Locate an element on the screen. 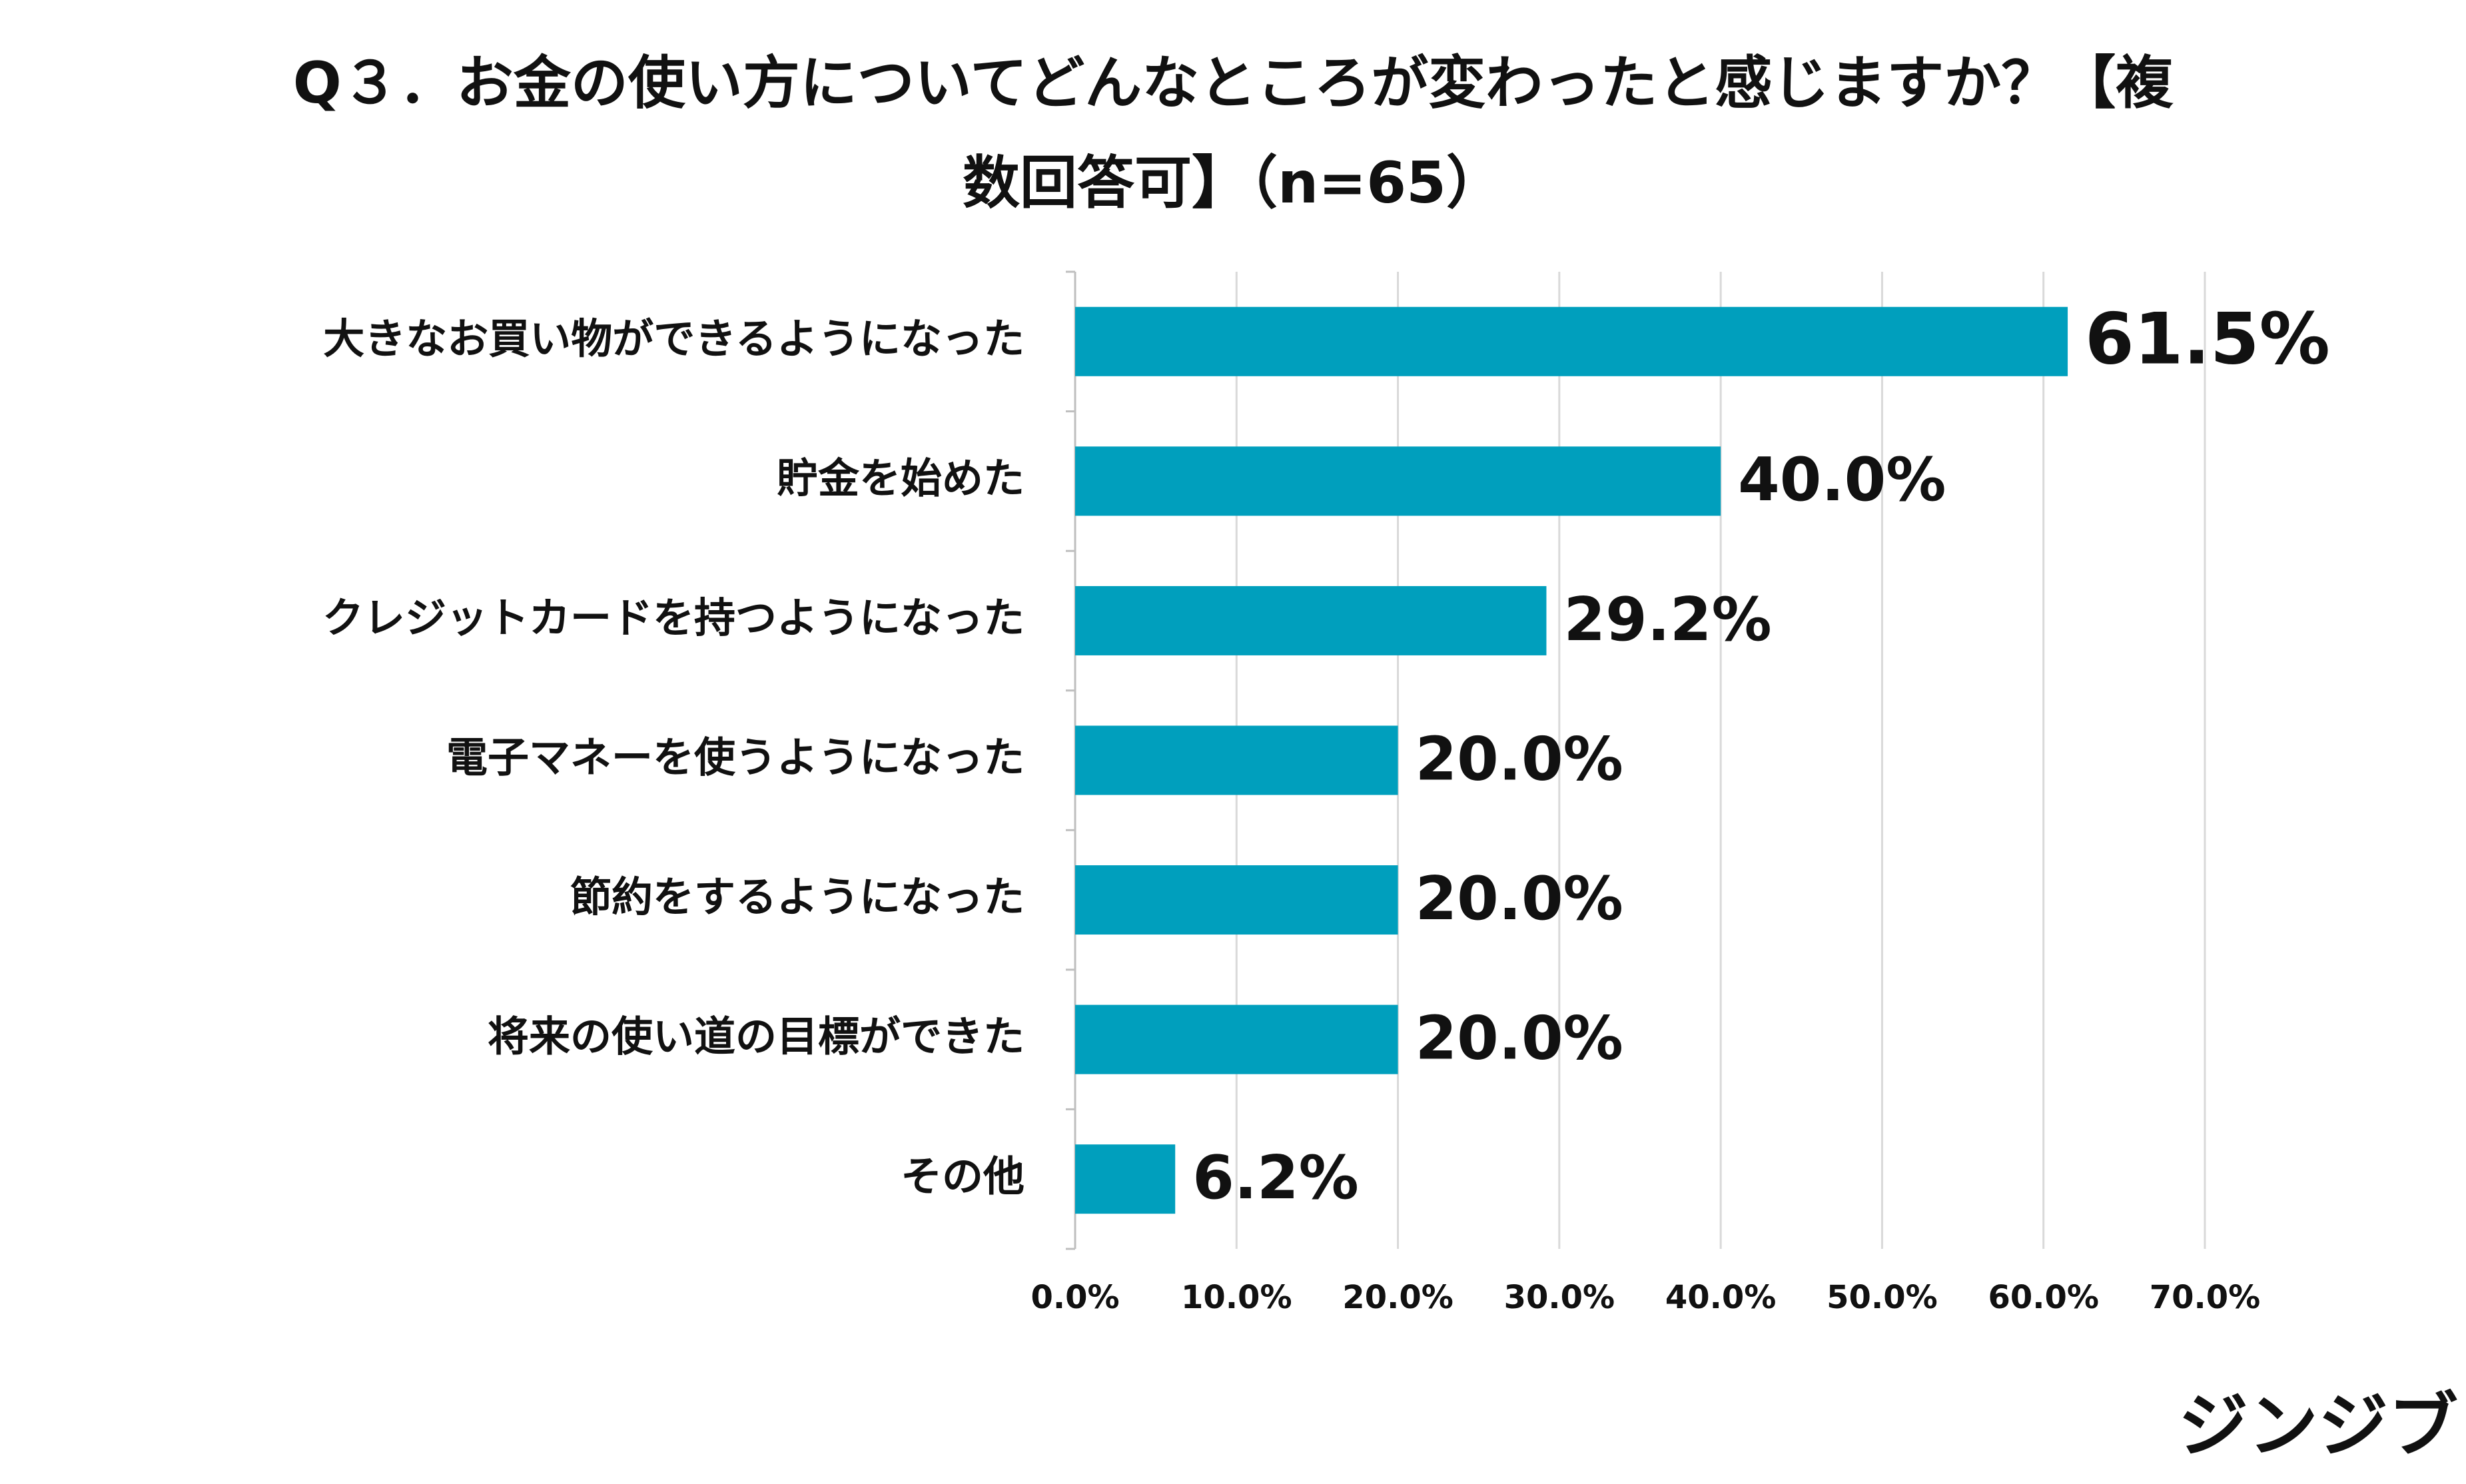 The image size is (2466, 1484). y-tick-label: 将来の使い道の目標ができた is located at coordinates (756, 1036).